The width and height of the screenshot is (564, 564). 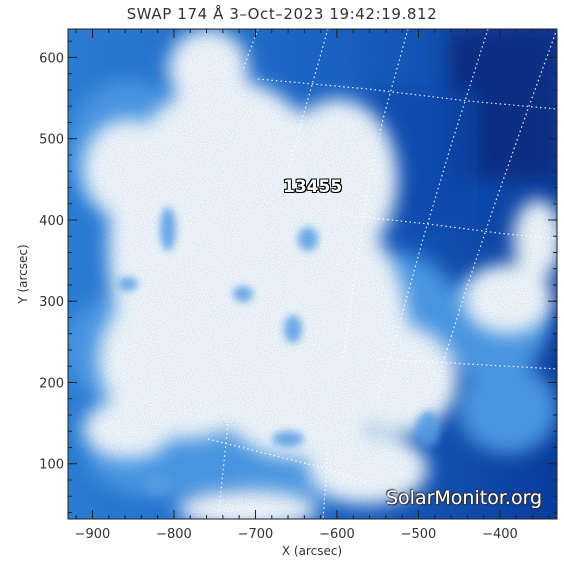 What do you see at coordinates (419, 534) in the screenshot?
I see `x-tick-label: −500` at bounding box center [419, 534].